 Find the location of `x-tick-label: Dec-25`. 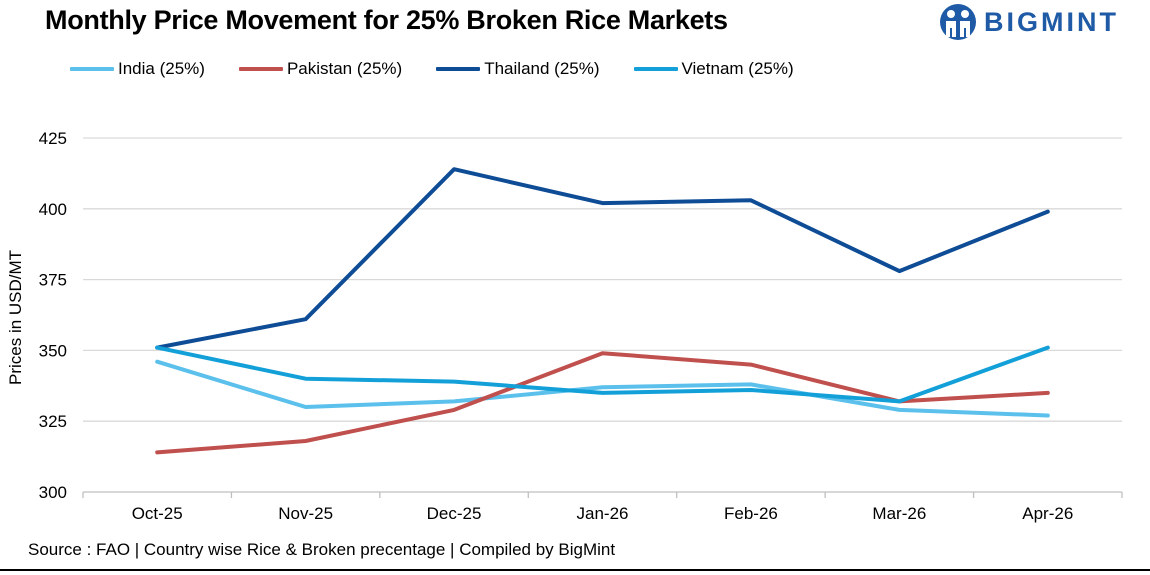

x-tick-label: Dec-25 is located at coordinates (454, 513).